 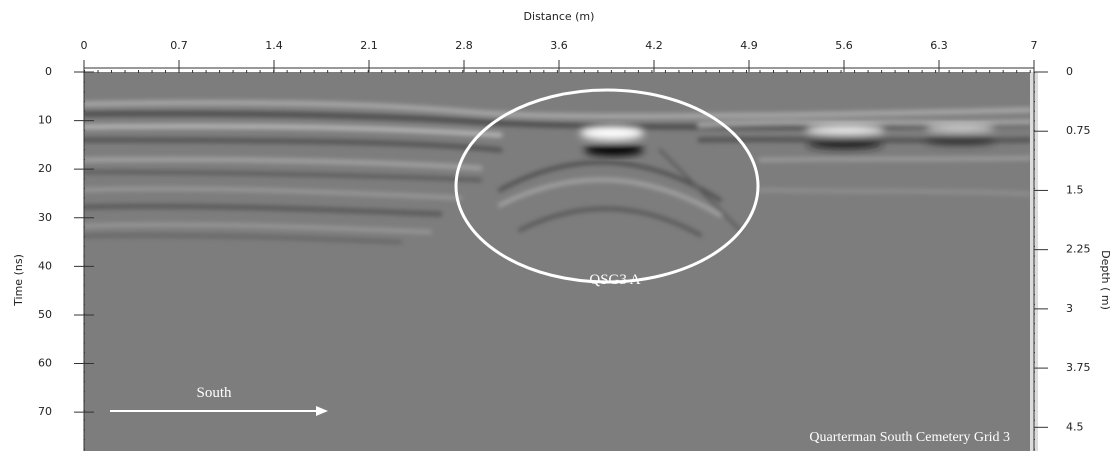 I want to click on y-tick-label: 50, so click(x=45, y=314).